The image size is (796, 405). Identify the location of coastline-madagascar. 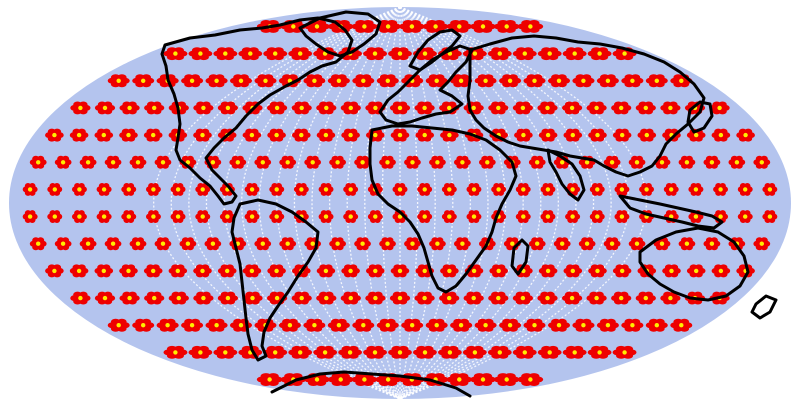
(520, 257).